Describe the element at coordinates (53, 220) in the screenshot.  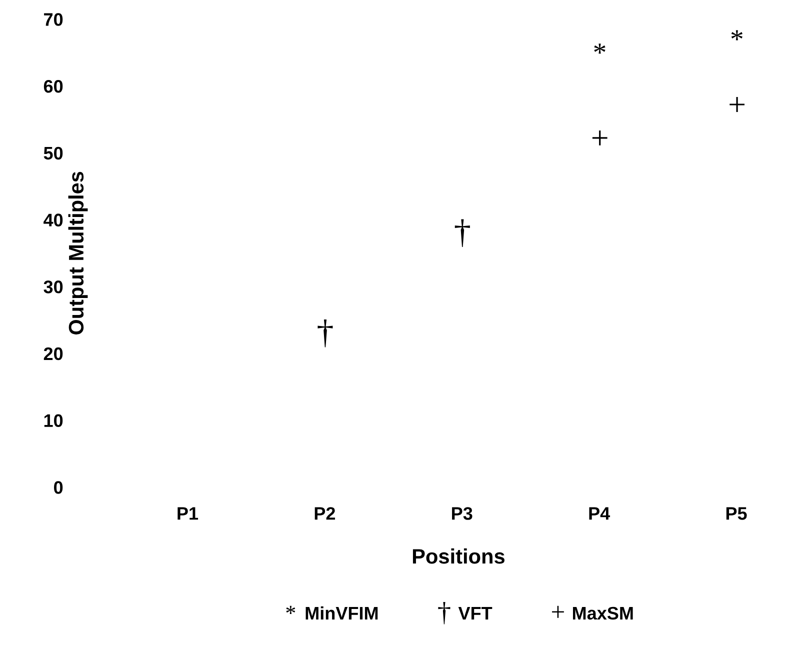
I see `y-tick-label: 40` at that location.